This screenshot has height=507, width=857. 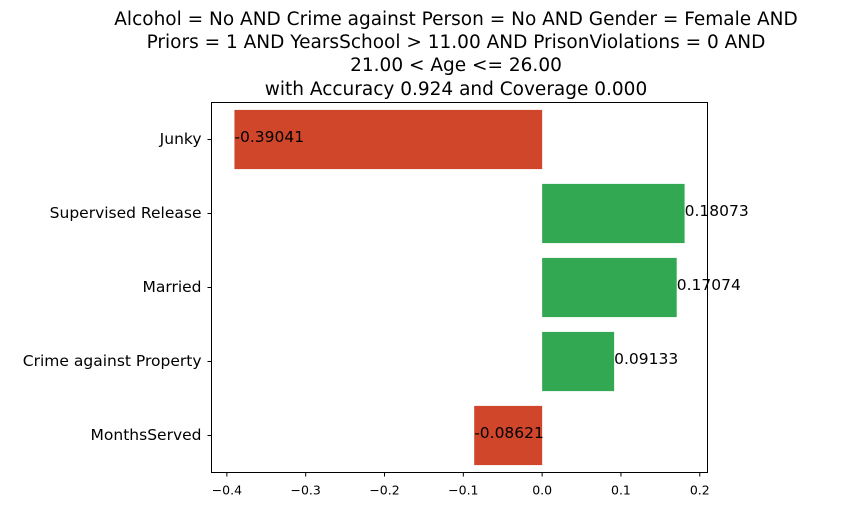 What do you see at coordinates (700, 490) in the screenshot?
I see `x-tick-label-6: 0.2` at bounding box center [700, 490].